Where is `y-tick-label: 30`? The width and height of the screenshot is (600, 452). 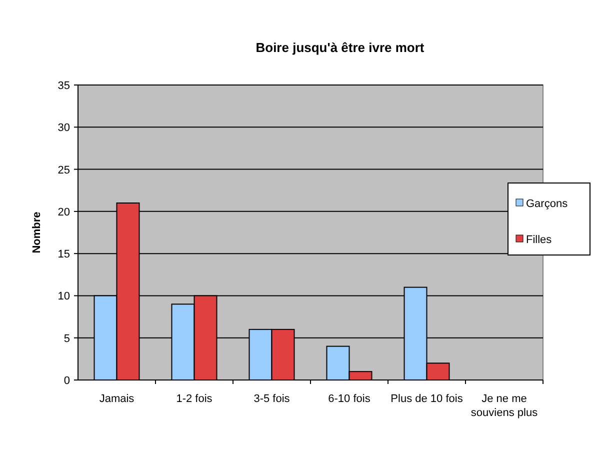
y-tick-label: 30 is located at coordinates (64, 128).